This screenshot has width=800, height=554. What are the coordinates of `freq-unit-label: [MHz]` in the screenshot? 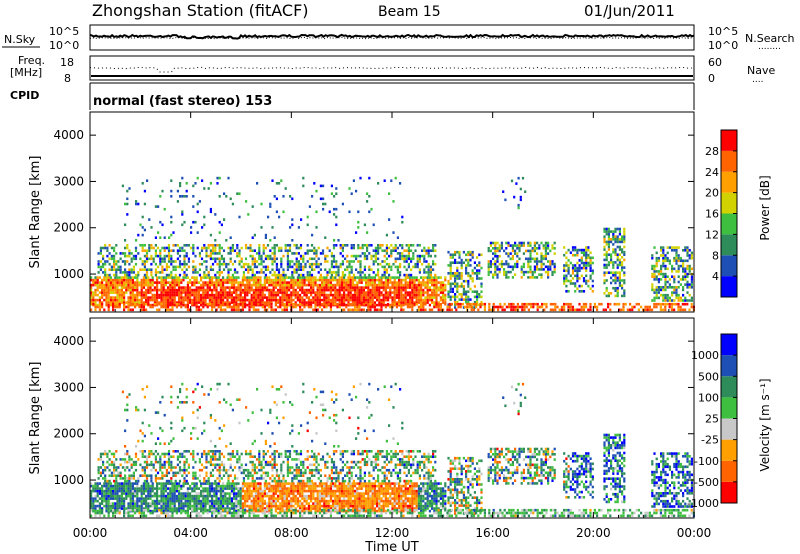 It's located at (26, 72).